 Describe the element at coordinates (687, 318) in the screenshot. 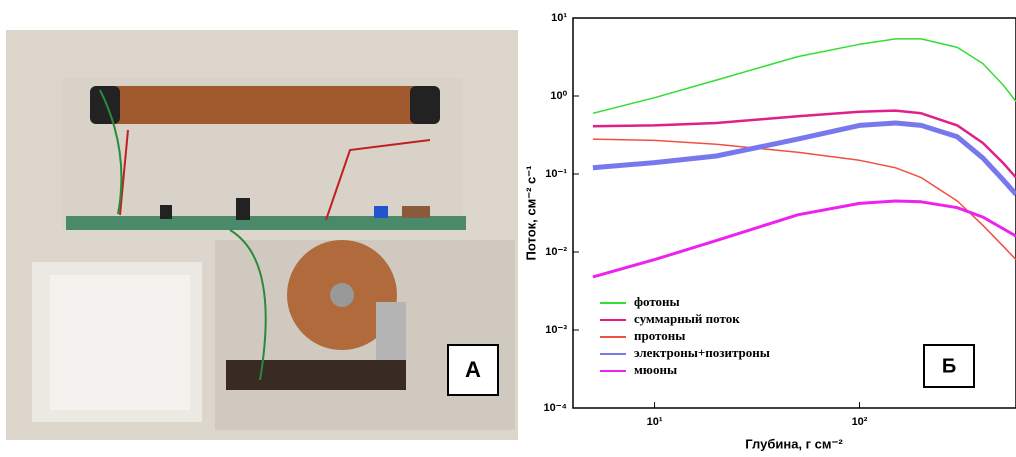

I see `legend-label: суммарный поток` at that location.